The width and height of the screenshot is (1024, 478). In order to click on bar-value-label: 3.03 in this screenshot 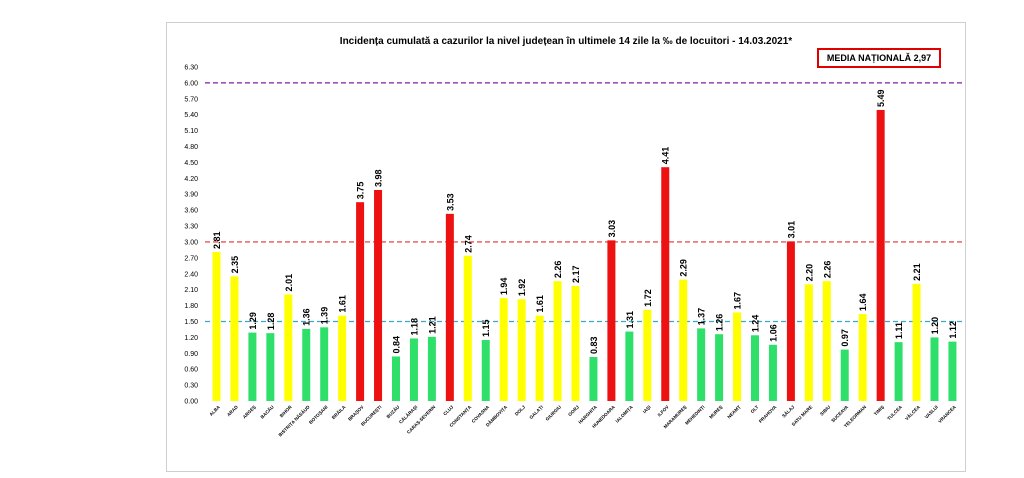, I will do `click(612, 229)`.